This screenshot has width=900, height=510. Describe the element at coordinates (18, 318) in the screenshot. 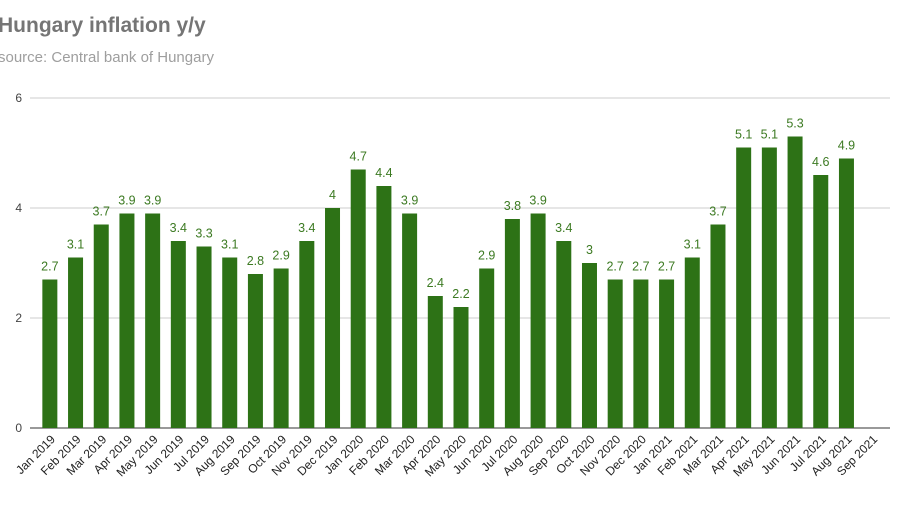

I see `y-tick-label: 2` at that location.